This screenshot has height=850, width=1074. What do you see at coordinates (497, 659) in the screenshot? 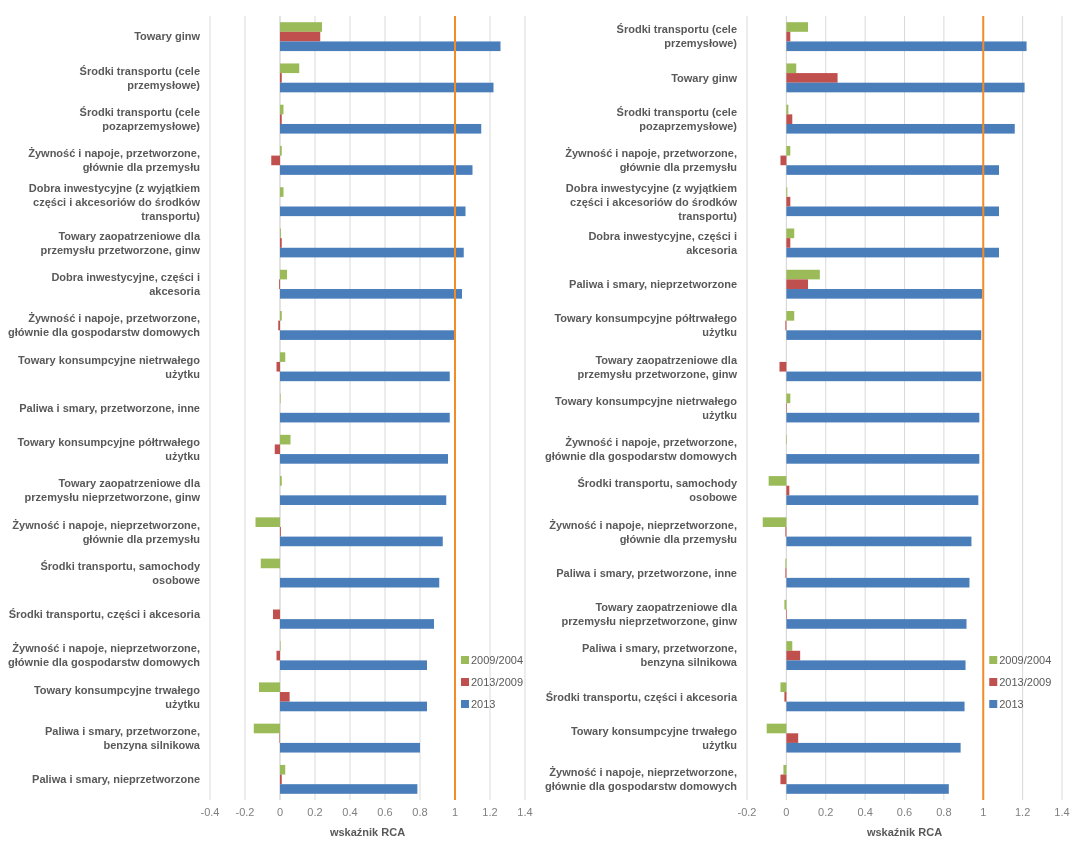
I see `legend-label: 2009/2004` at bounding box center [497, 659].